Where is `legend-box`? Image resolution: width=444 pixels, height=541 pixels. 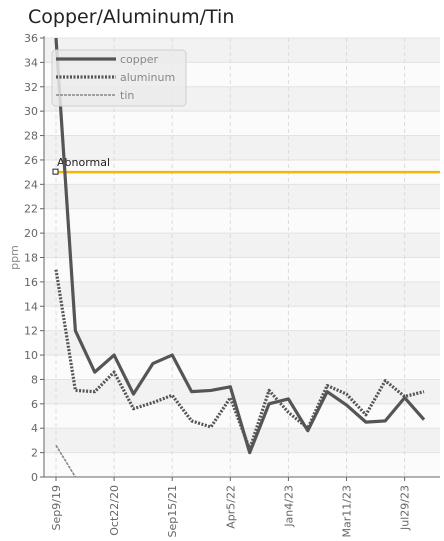
legend-box is located at coordinates (119, 78).